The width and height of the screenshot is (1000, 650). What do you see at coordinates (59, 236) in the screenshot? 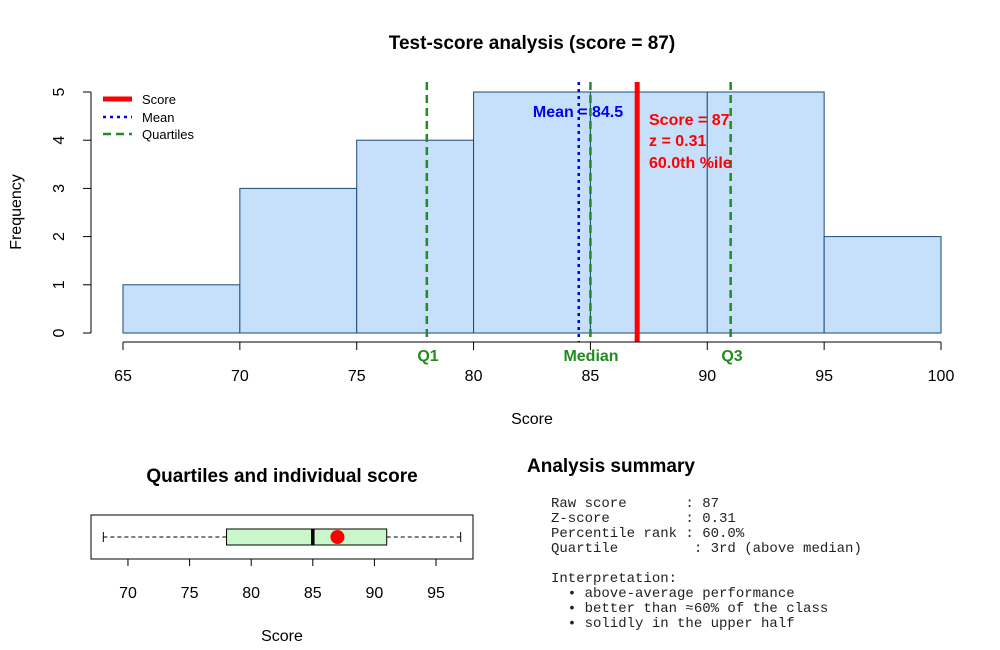
I see `y-tick-label: 2` at bounding box center [59, 236].